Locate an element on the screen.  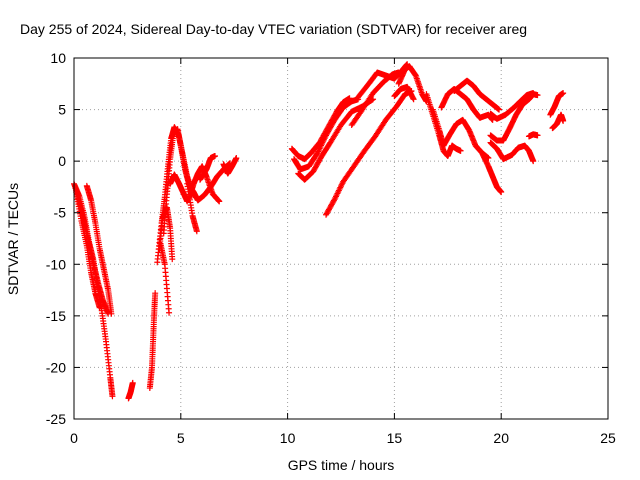
y-tick-label: -20 is located at coordinates (56, 367).